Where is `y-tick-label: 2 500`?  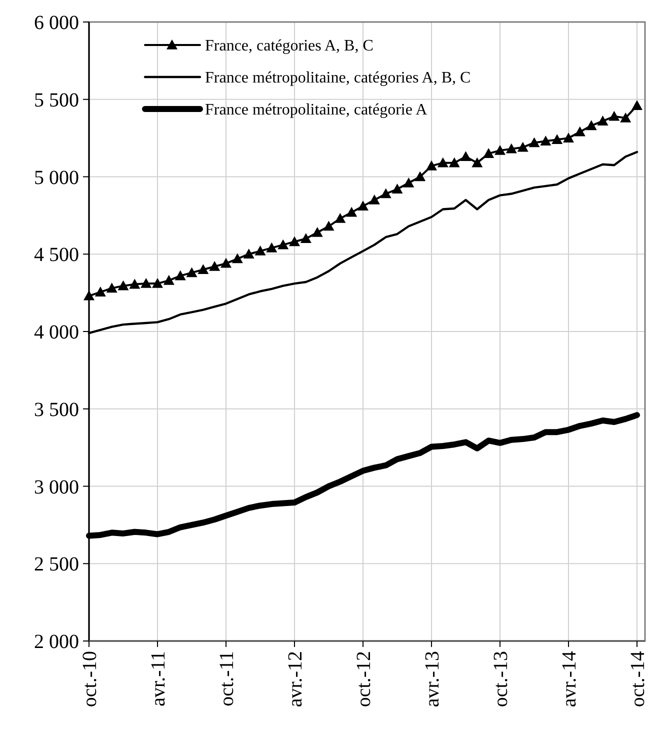 y-tick-label: 2 500 is located at coordinates (56, 565).